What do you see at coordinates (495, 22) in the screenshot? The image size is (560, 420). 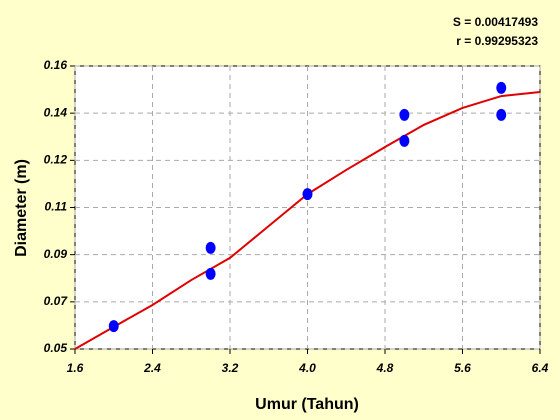 I see `stat-s: S = 0.00417493` at bounding box center [495, 22].